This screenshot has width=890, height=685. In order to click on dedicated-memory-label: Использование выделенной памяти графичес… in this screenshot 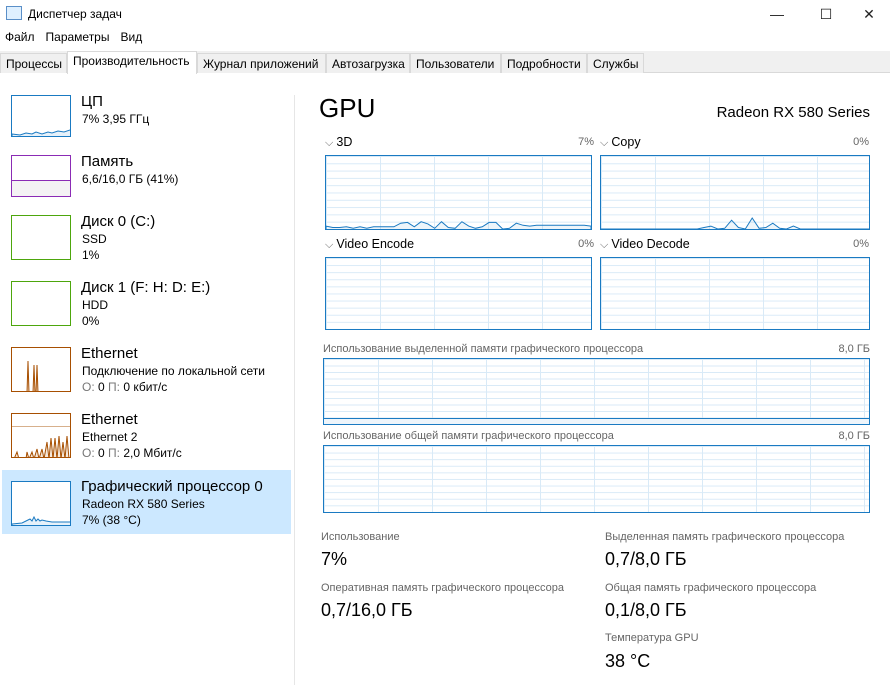, I will do `click(483, 349)`.